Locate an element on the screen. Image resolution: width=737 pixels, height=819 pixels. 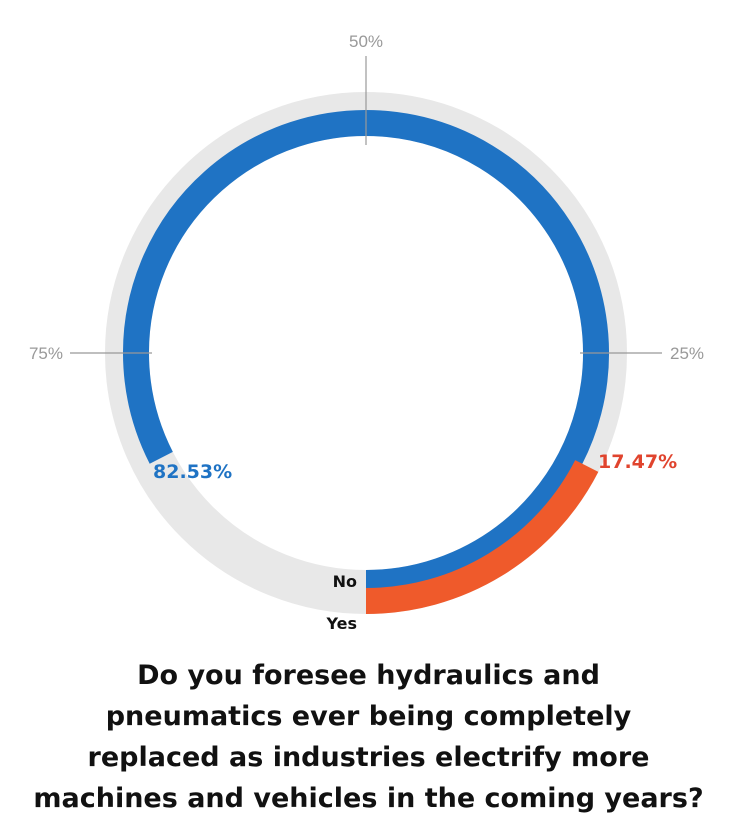
no-value-label: 82.53% is located at coordinates (192, 472).